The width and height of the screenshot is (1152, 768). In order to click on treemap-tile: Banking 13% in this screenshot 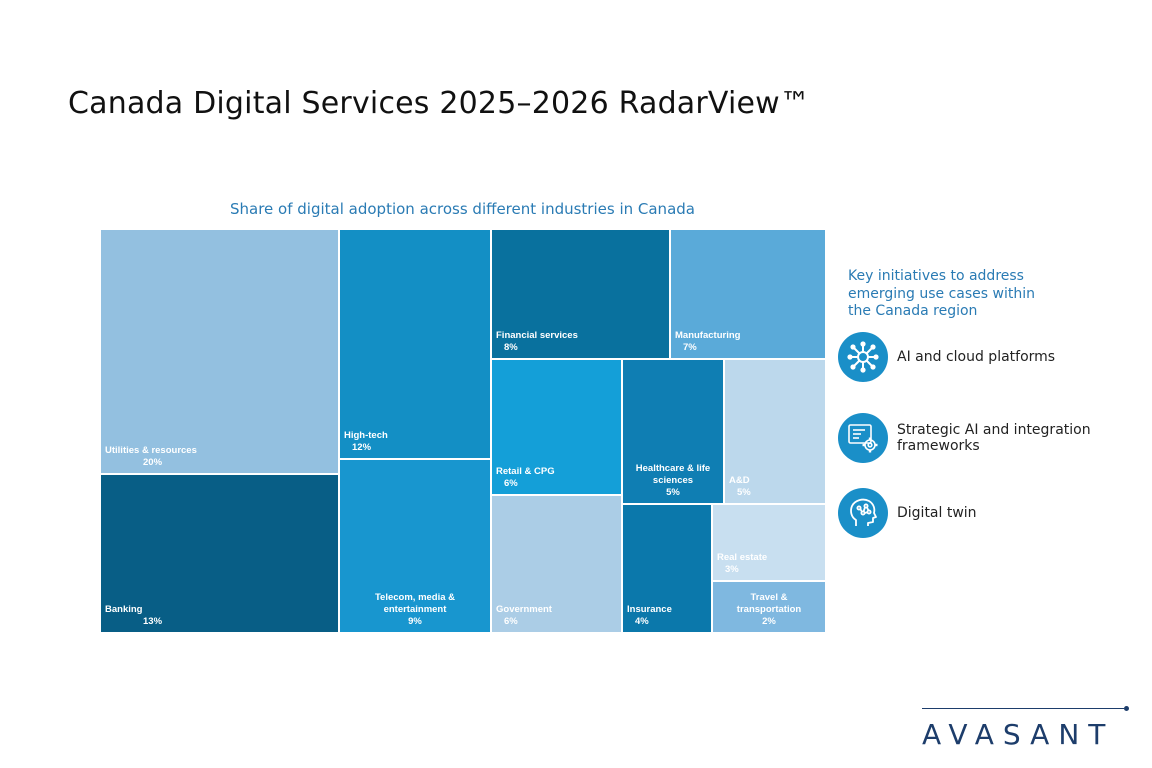, I will do `click(219, 553)`.